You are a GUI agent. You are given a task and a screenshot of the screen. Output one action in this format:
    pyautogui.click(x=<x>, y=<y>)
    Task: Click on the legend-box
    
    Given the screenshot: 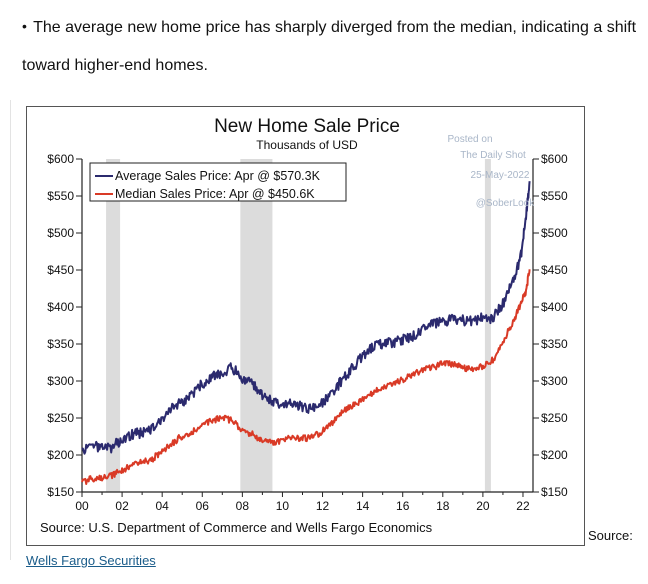 What is the action you would take?
    pyautogui.click(x=218, y=182)
    